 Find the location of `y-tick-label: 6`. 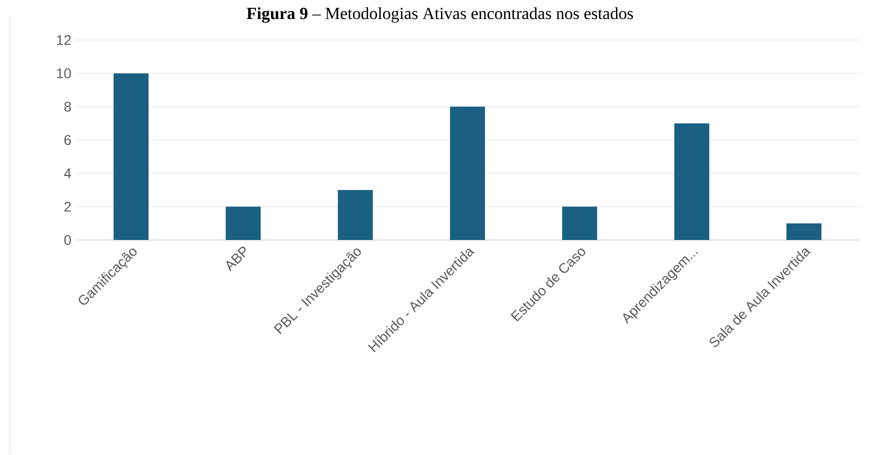

y-tick-label: 6 is located at coordinates (67, 140).